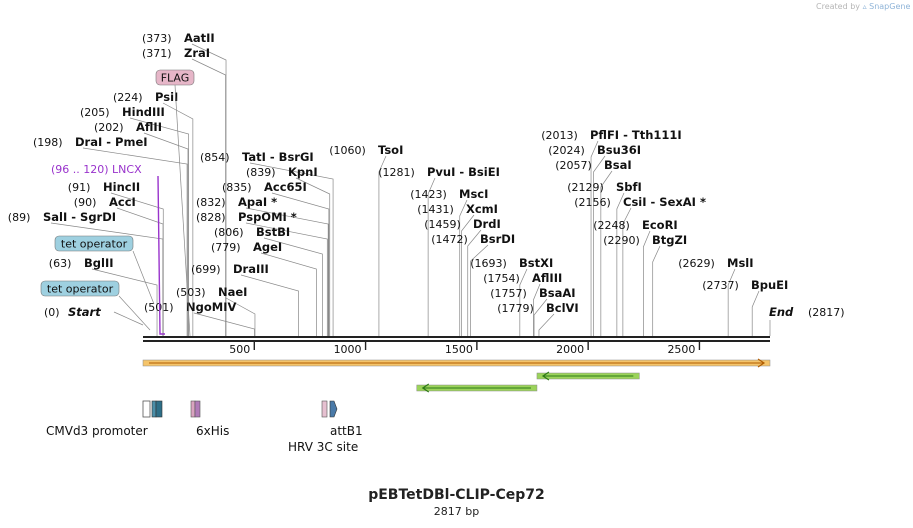 The height and width of the screenshot is (528, 913). I want to click on site-position-11: (501), so click(159, 307).